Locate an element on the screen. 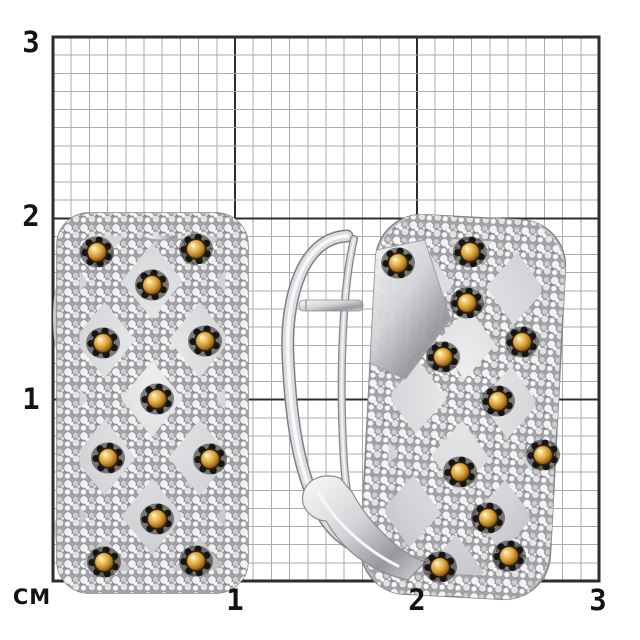 The height and width of the screenshot is (640, 640). ruler-tick-left-1: 1 is located at coordinates (31, 399).